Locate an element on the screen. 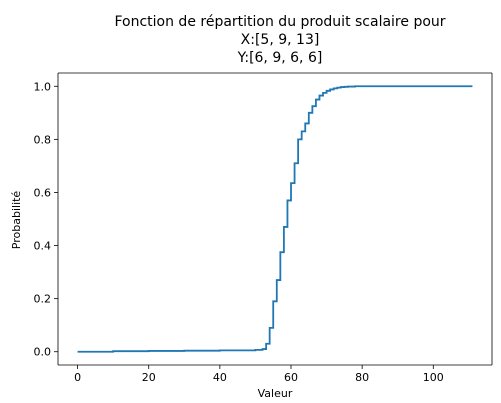  y-axis-label: Probabilité is located at coordinates (16, 220).